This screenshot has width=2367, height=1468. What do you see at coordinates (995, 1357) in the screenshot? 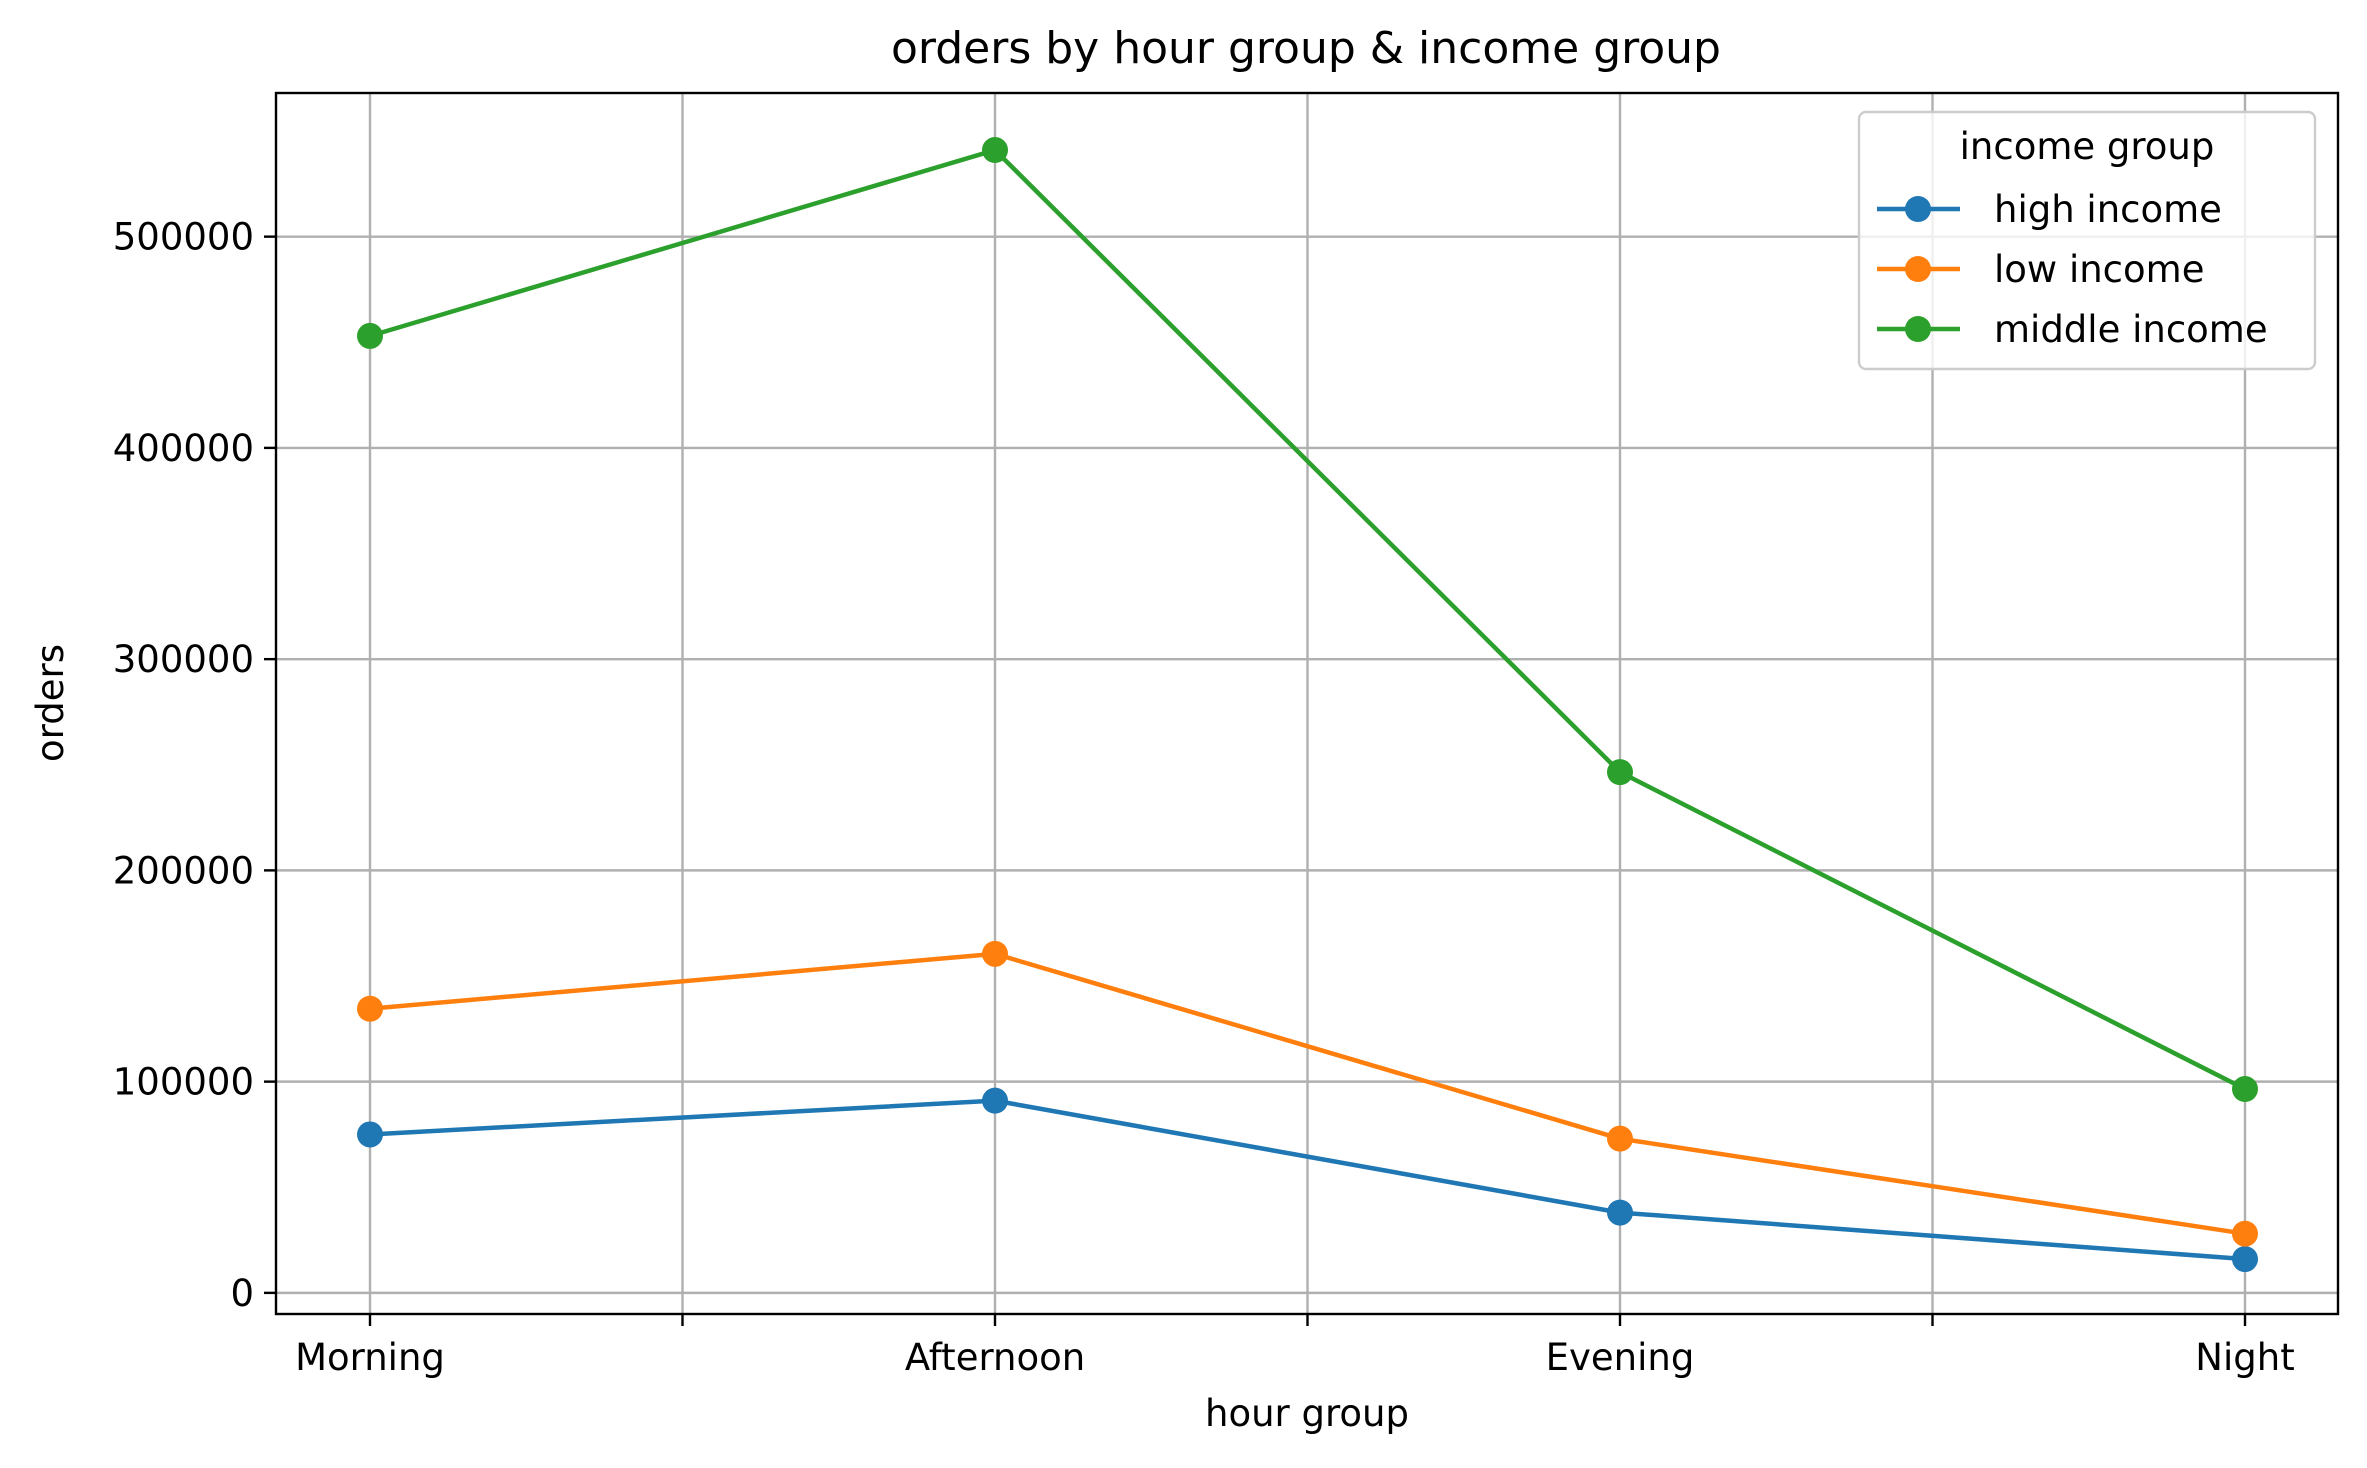
I see `x-tick-label: Afternoon` at bounding box center [995, 1357].